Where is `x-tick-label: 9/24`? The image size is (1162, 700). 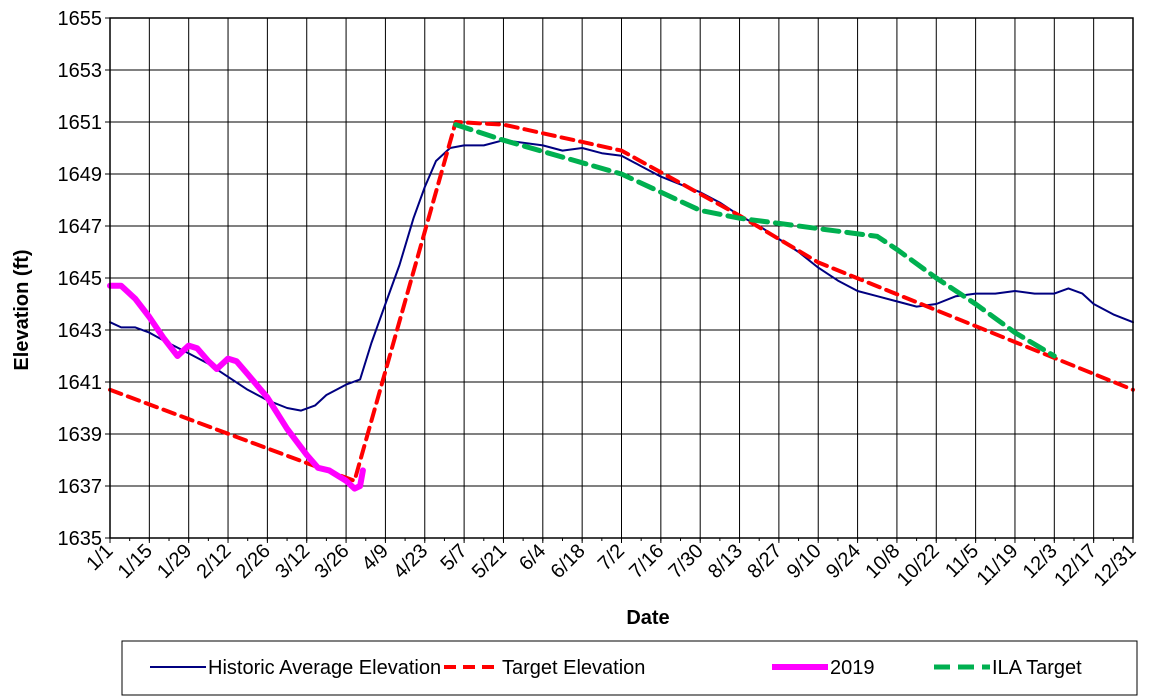
x-tick-label: 9/24 is located at coordinates (843, 561).